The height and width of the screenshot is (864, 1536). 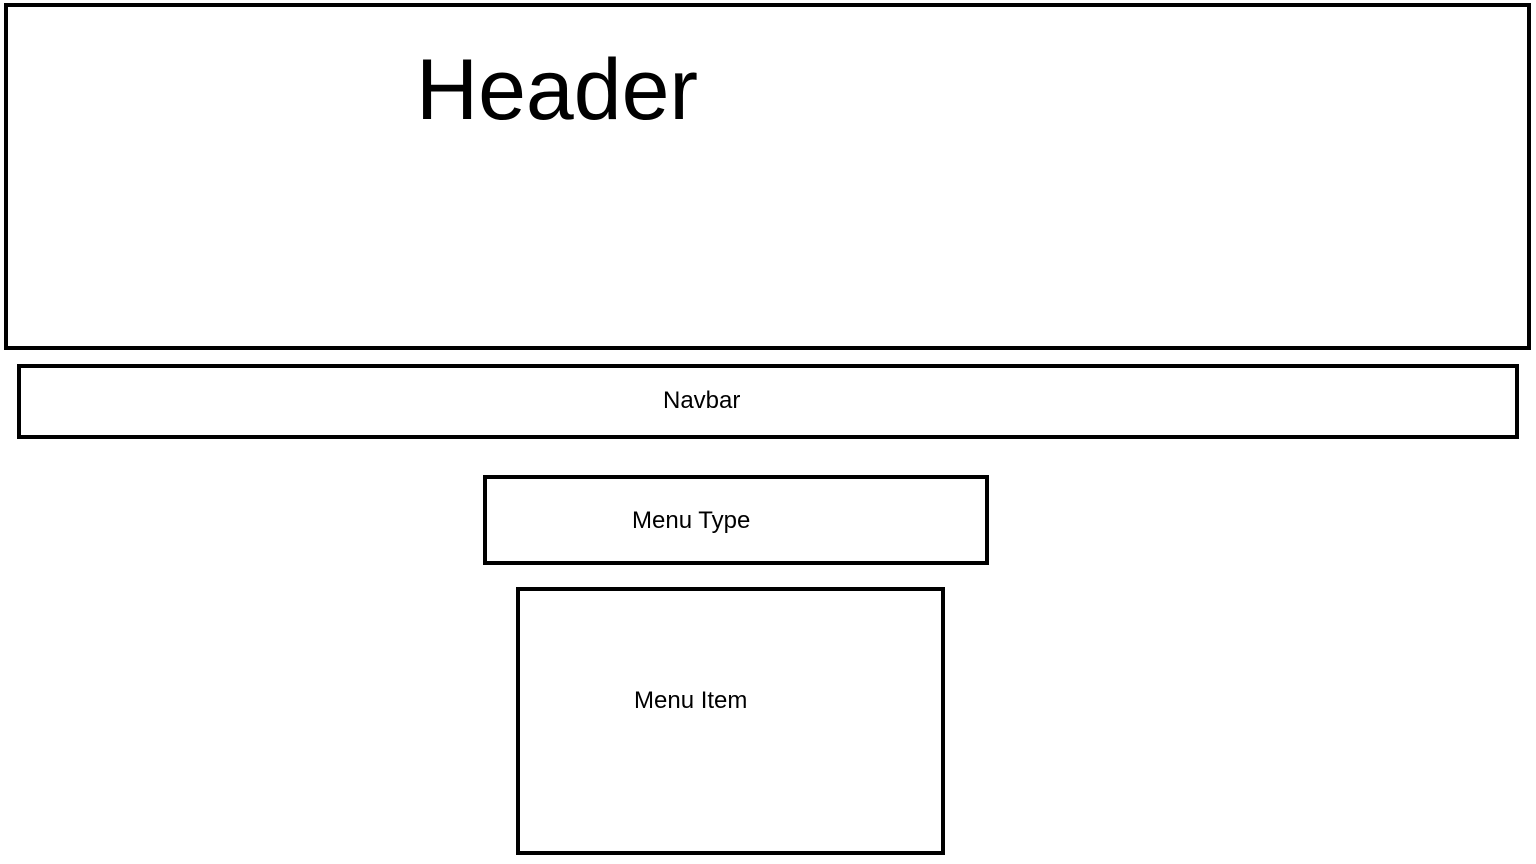 I want to click on menu-item-box: Menu Item, so click(x=730, y=721).